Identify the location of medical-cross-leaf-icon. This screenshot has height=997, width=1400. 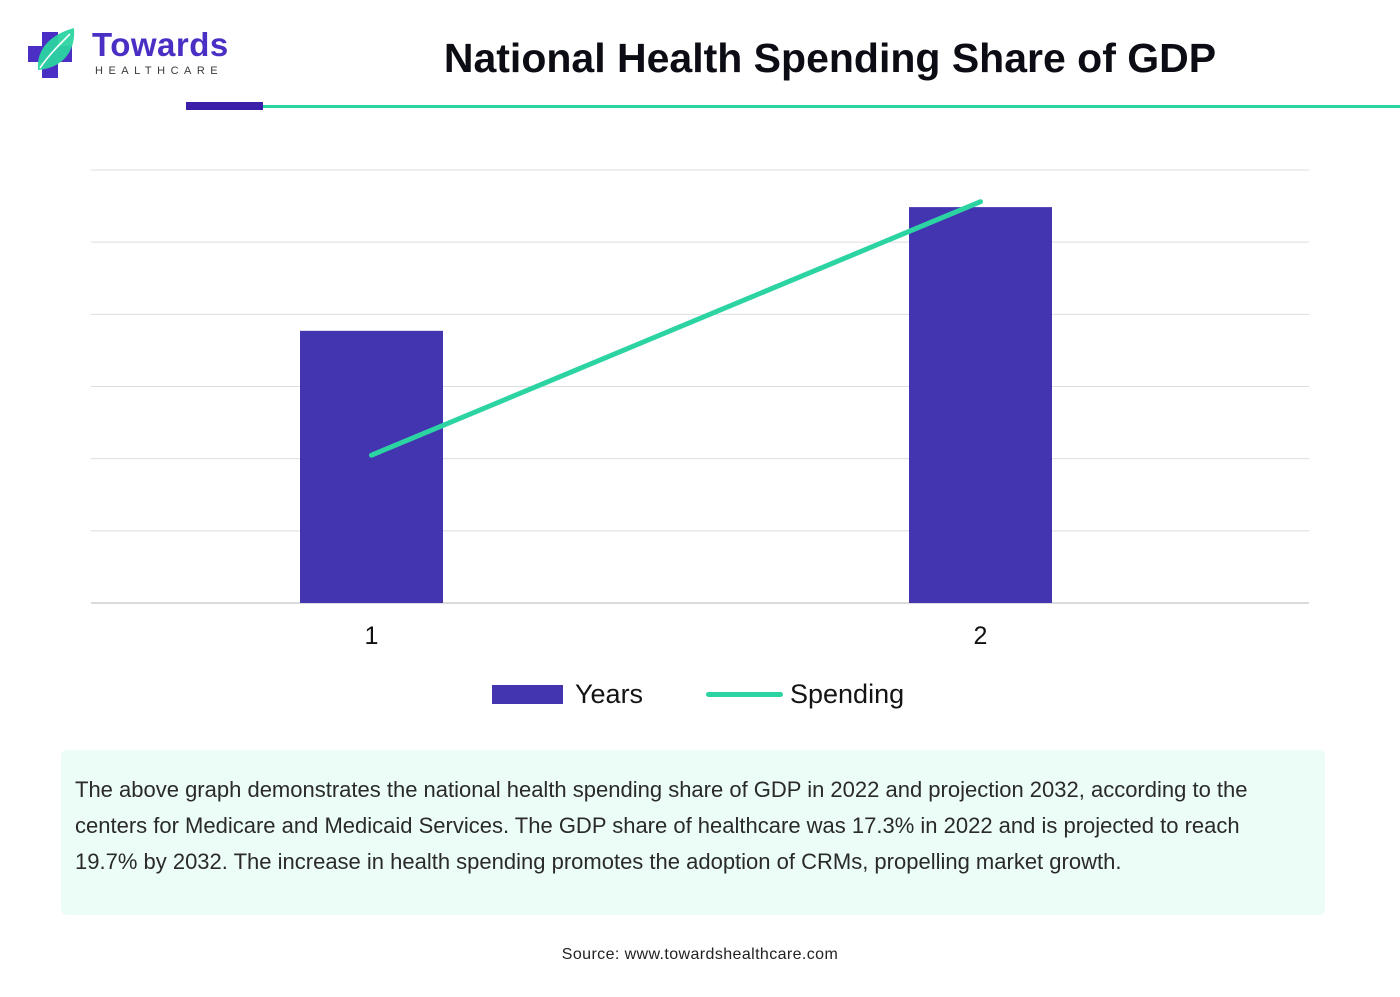
(51, 53).